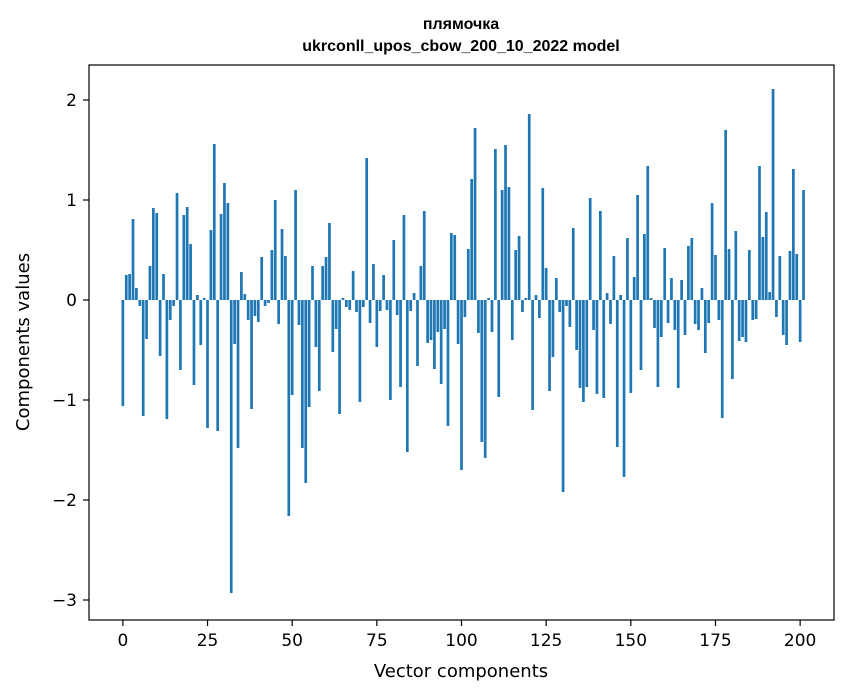 Image resolution: width=847 pixels, height=696 pixels. I want to click on y-tick-label: 0, so click(71, 301).